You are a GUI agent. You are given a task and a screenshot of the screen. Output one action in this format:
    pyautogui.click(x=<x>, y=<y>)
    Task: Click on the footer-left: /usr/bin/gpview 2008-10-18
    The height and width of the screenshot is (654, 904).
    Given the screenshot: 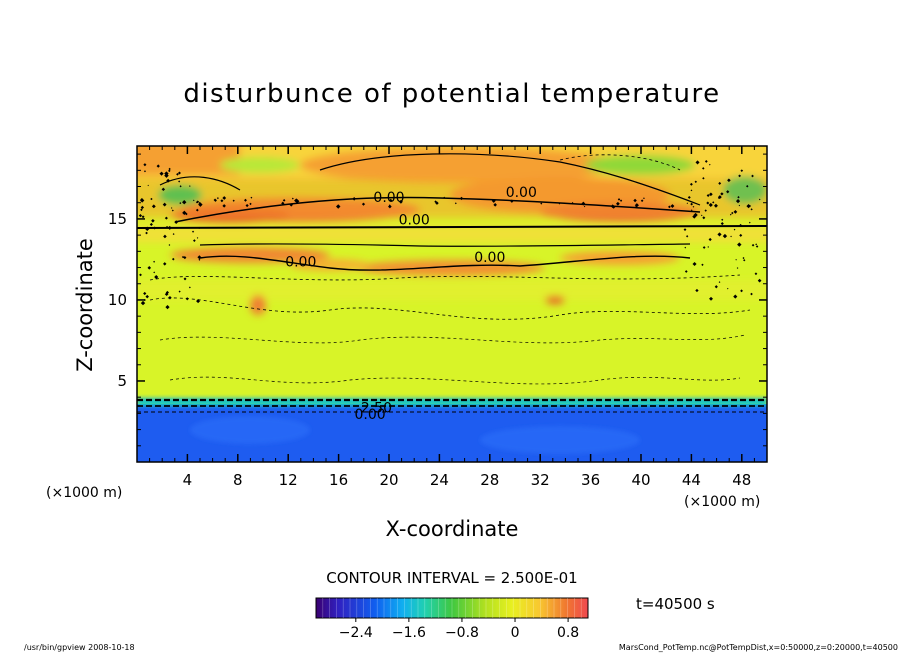 What is the action you would take?
    pyautogui.click(x=79, y=647)
    